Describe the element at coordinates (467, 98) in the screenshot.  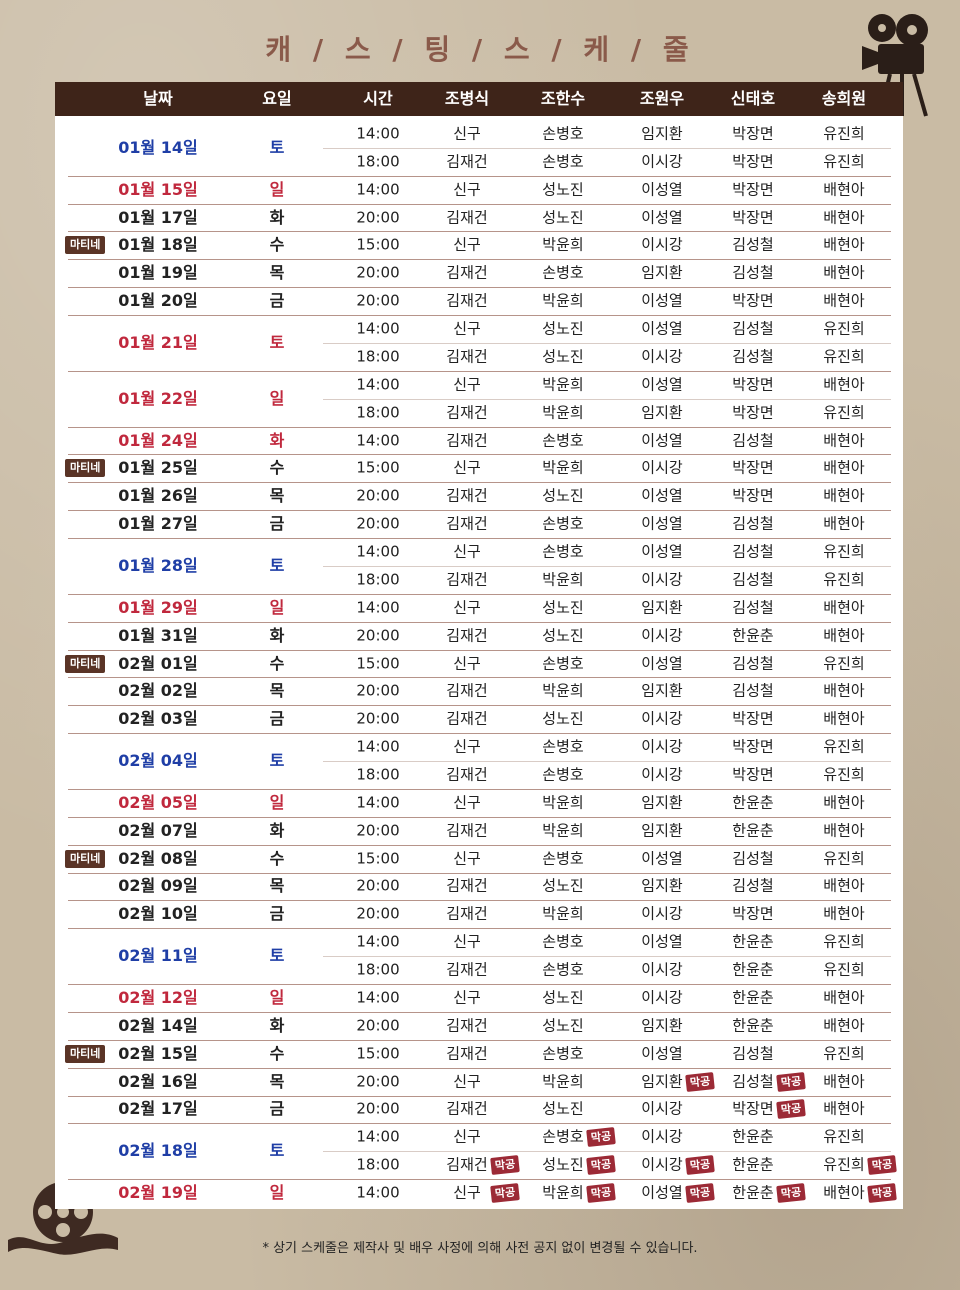
I see `header-cast-1: 조병식` at that location.